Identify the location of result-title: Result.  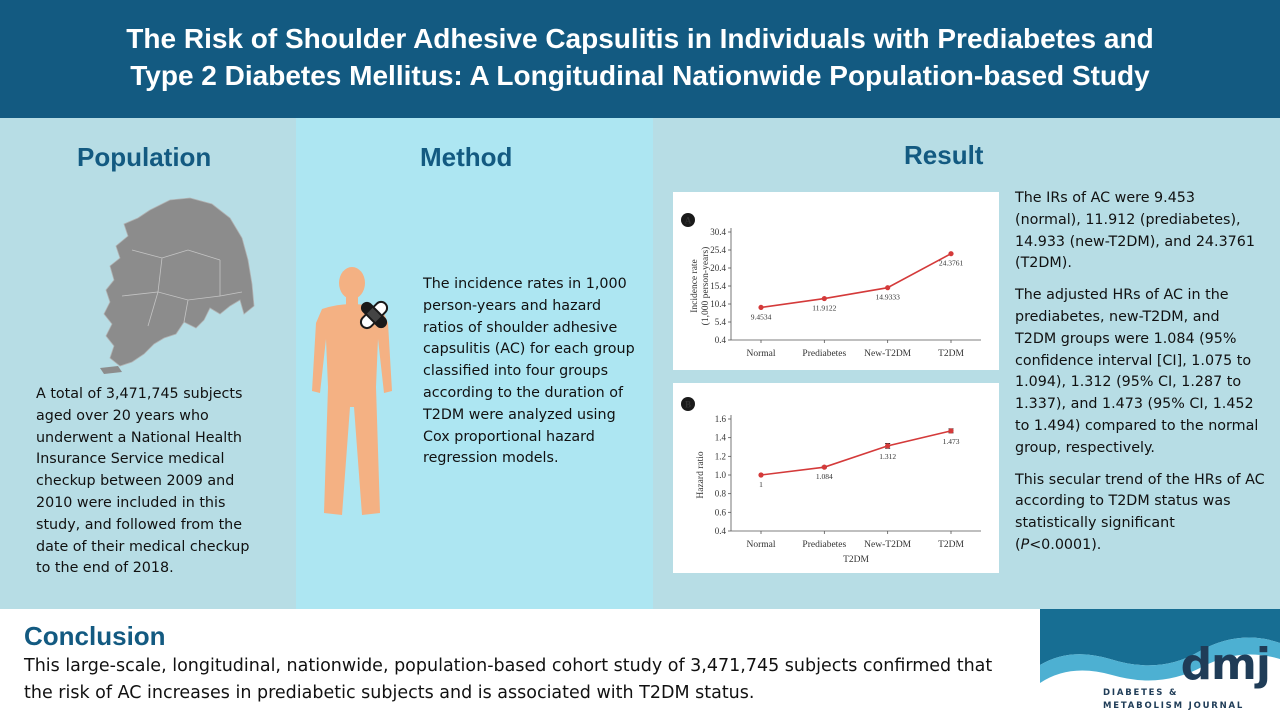
(944, 155).